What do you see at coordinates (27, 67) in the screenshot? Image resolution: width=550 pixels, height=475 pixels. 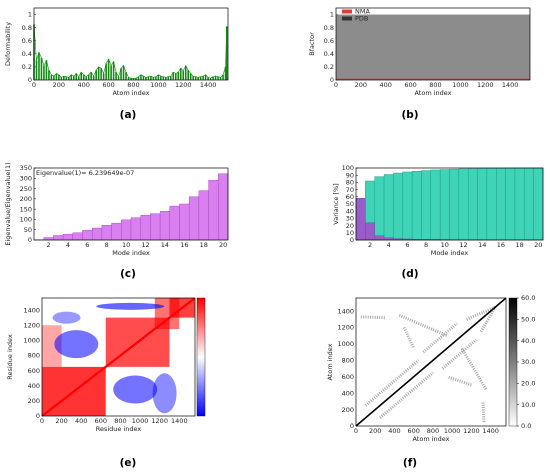 I see `y-tick-label: 0.2` at bounding box center [27, 67].